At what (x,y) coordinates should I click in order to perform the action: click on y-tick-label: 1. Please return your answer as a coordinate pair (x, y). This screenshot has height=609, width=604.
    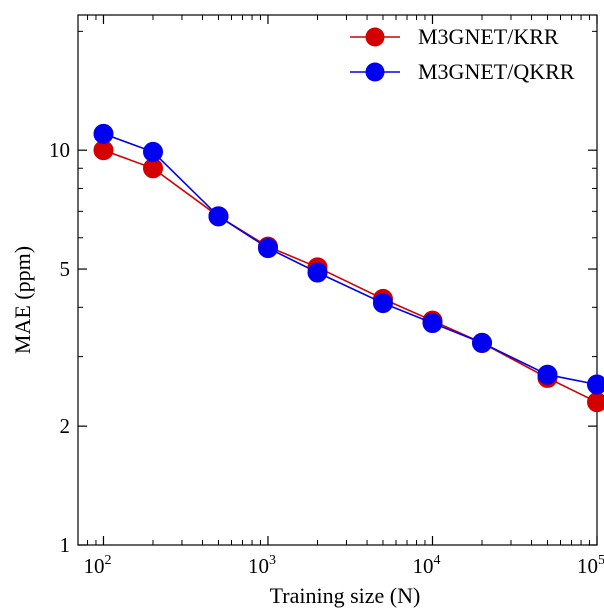
    Looking at the image, I should click on (65, 545).